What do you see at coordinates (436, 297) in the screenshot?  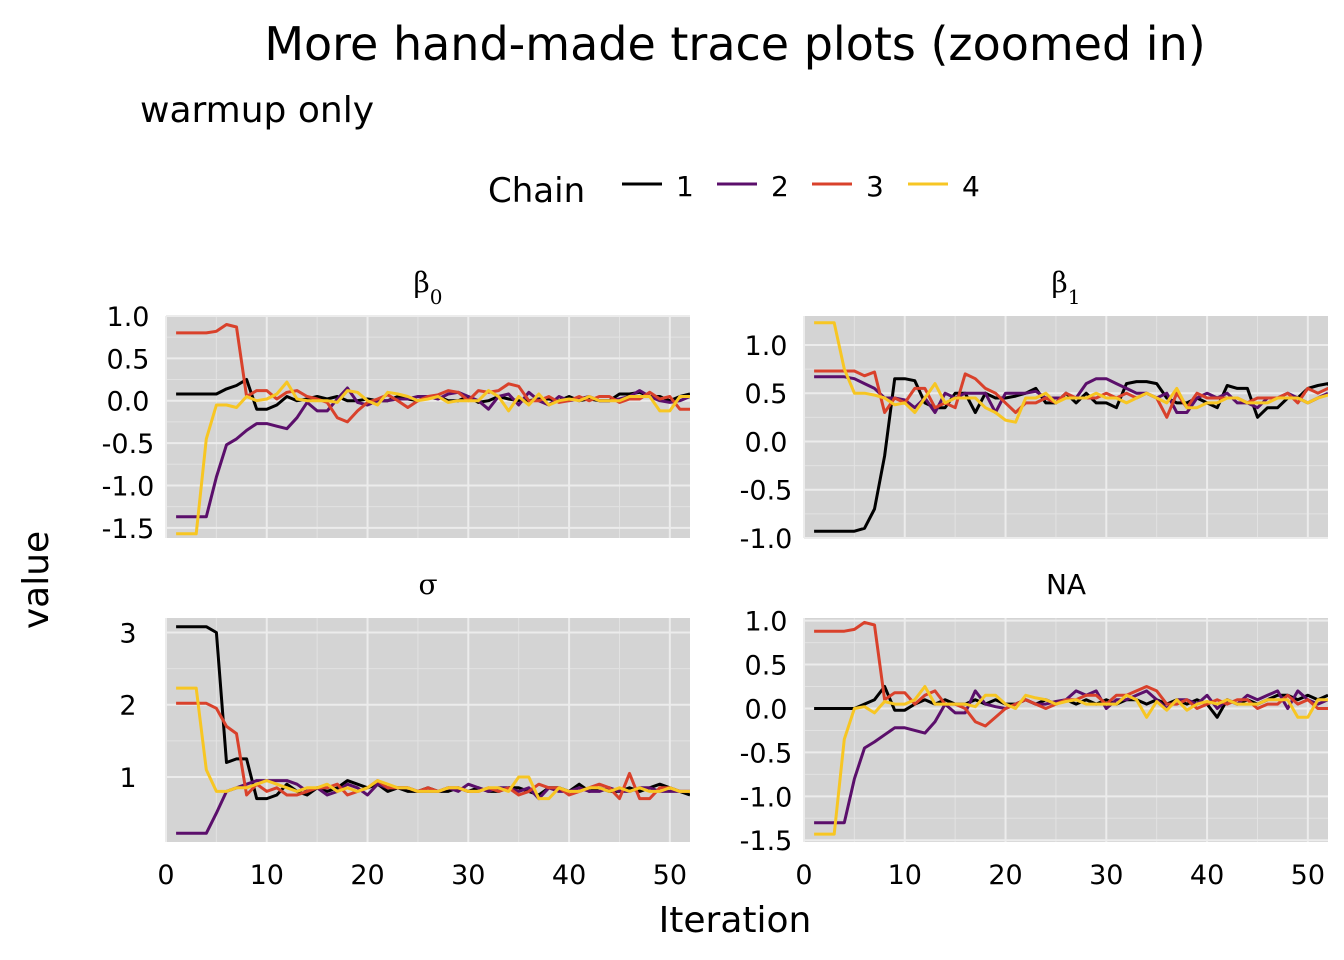 I see `facet-strip-subscript: 0` at bounding box center [436, 297].